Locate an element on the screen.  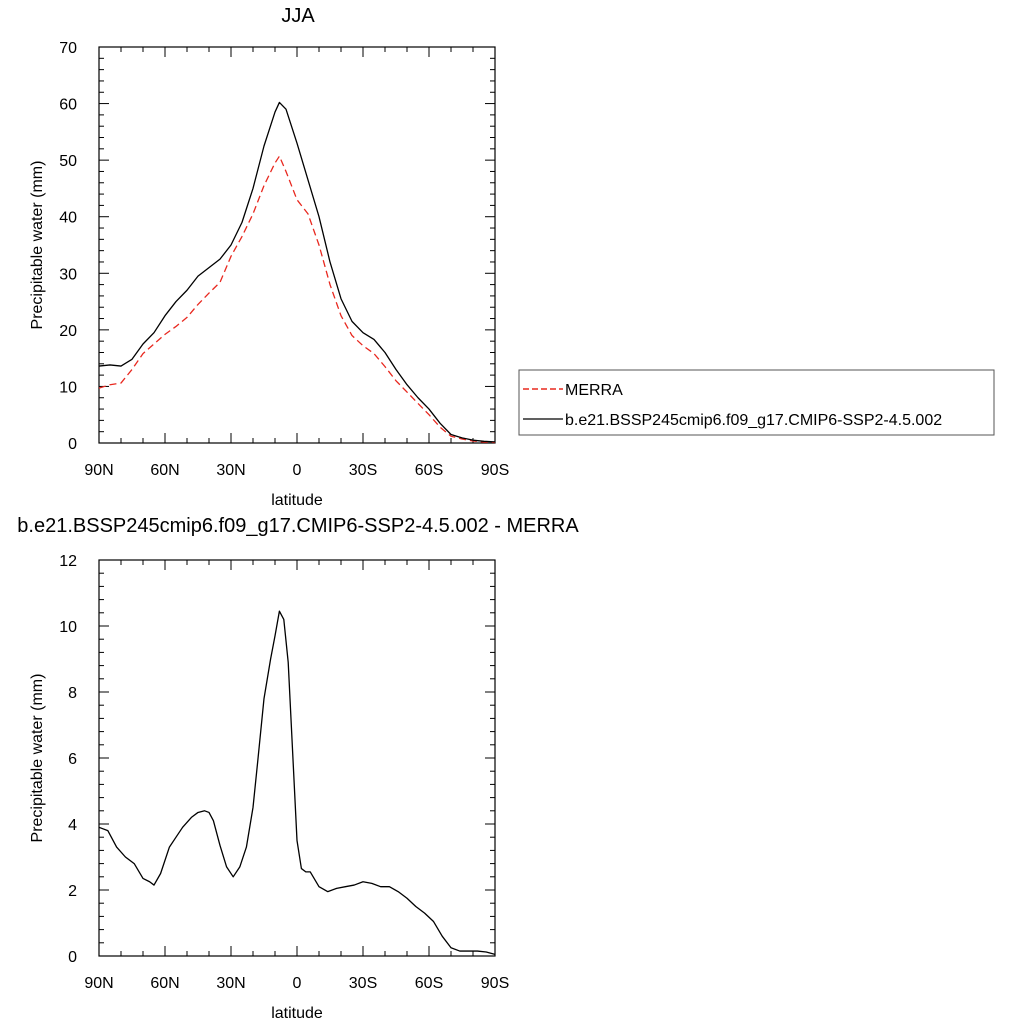
top-series-lines is located at coordinates (297, 272).